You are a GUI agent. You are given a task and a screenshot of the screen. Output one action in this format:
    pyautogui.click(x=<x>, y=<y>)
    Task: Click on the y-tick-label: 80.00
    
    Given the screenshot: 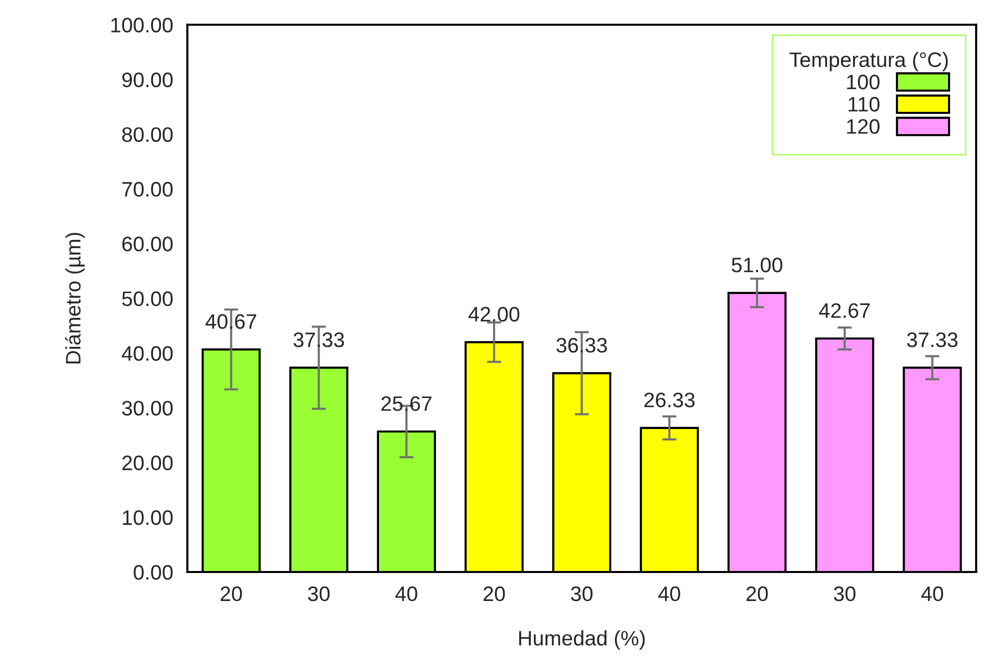 What is the action you would take?
    pyautogui.click(x=147, y=134)
    